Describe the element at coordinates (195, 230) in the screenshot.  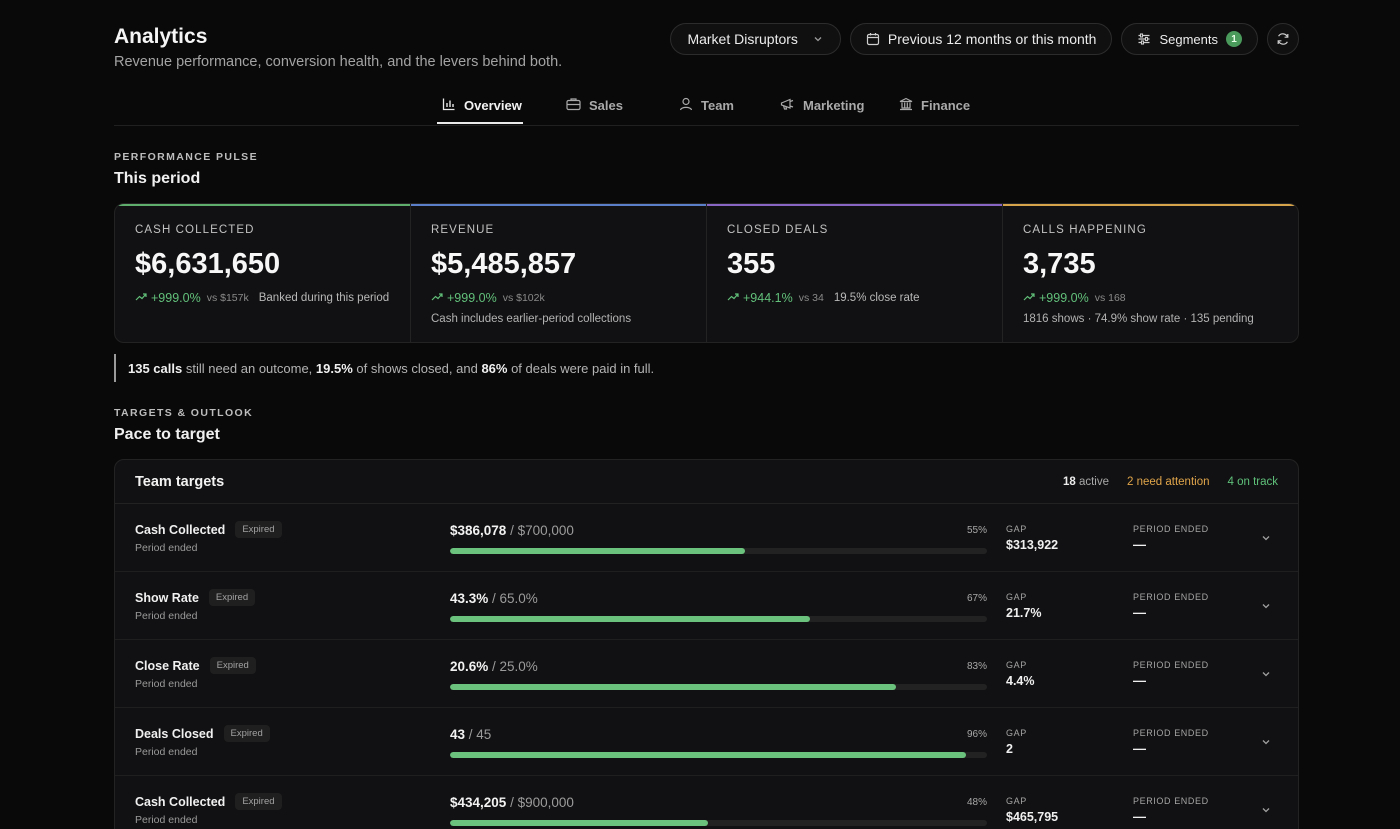
I see `kpi-label: CASH COLLECTED` at that location.